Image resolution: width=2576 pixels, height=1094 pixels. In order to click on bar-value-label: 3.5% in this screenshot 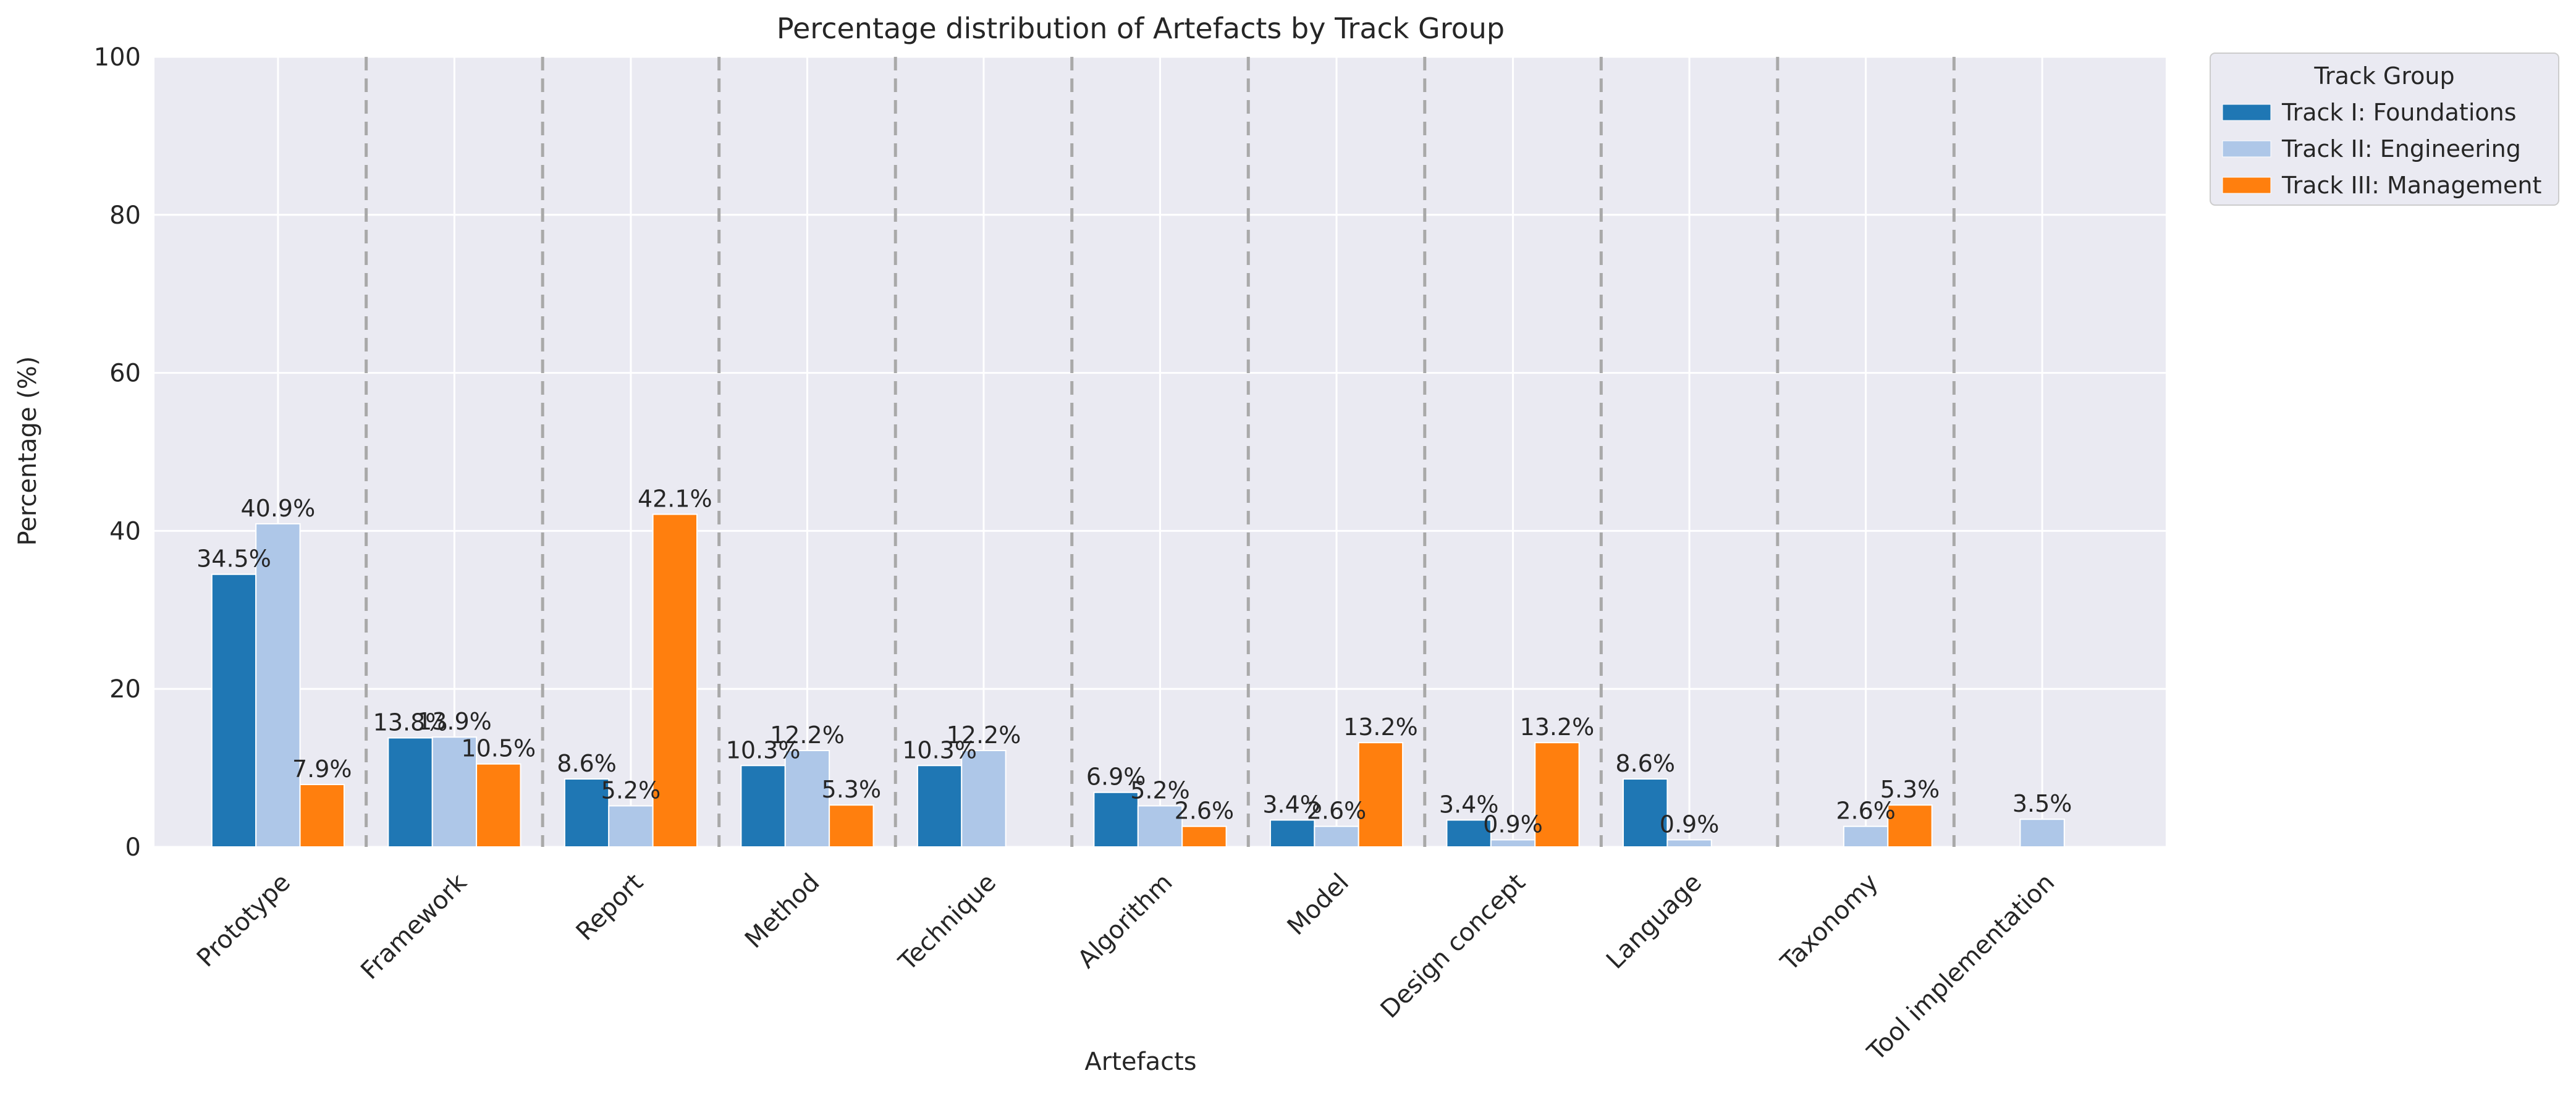, I will do `click(2042, 803)`.